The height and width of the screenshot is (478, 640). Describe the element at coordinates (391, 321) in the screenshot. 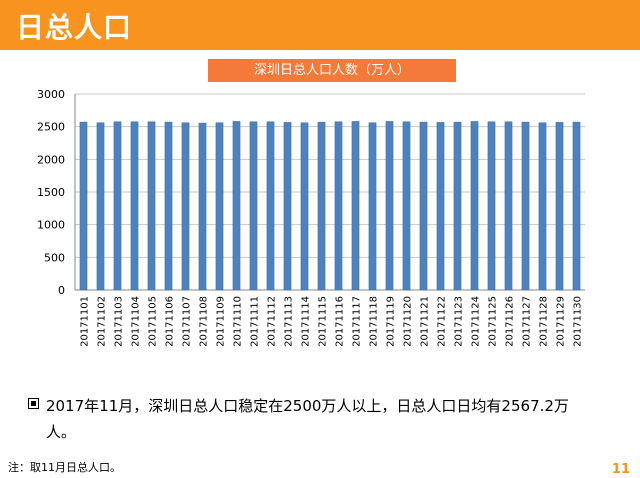

I see `x-tick-label: 20171119` at that location.